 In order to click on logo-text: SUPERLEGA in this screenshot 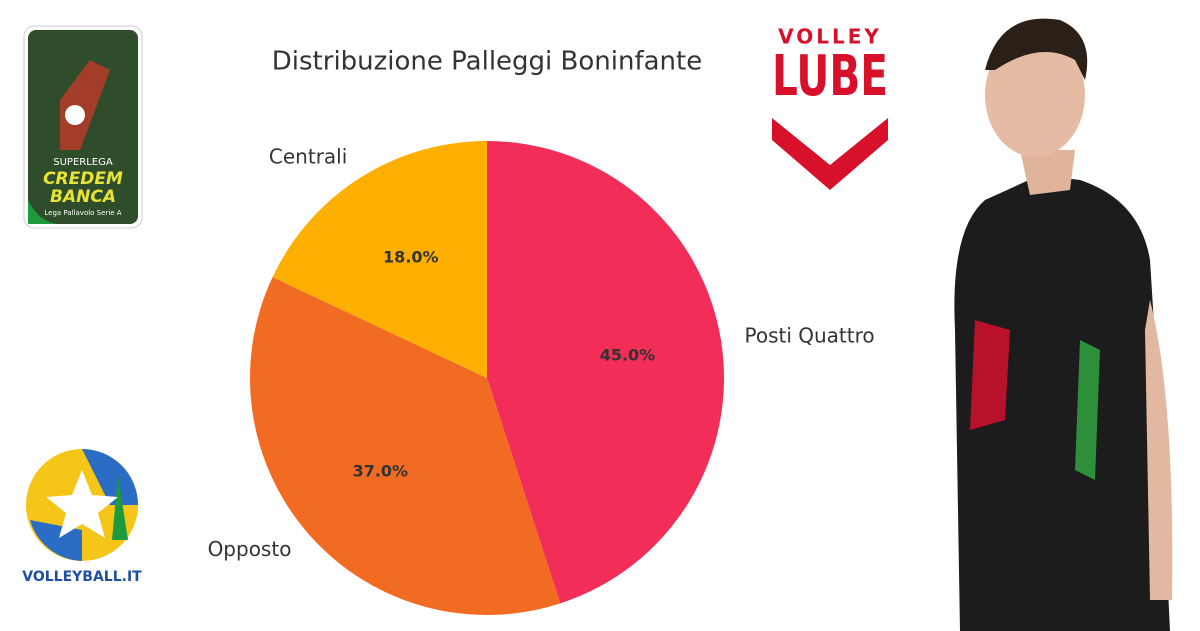, I will do `click(83, 162)`.